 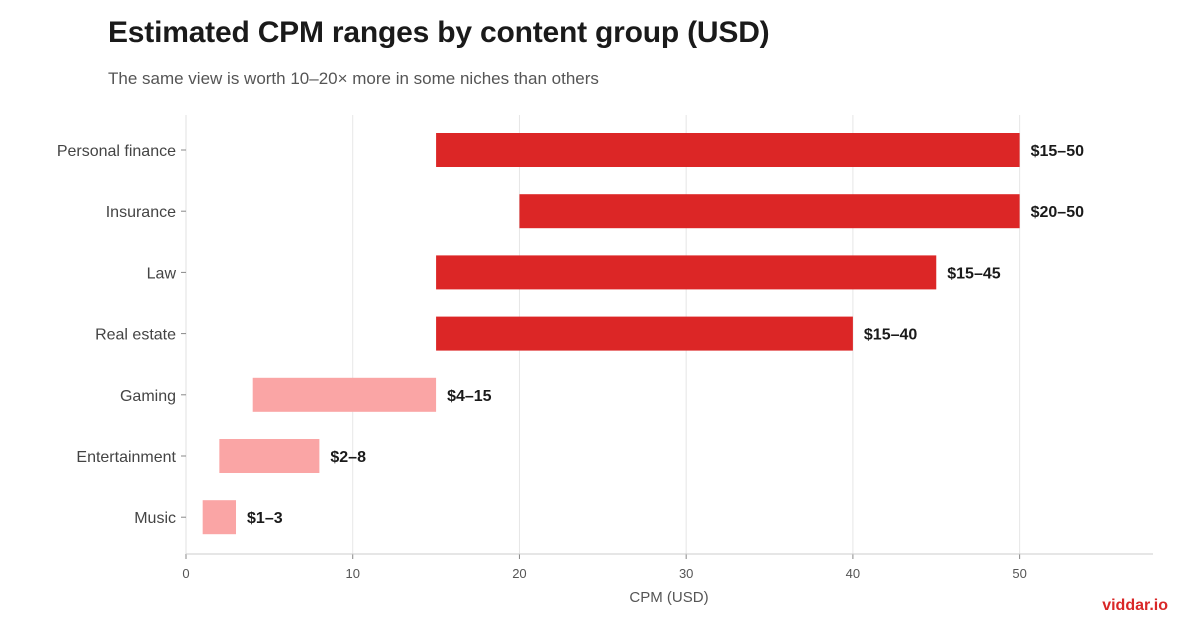 I want to click on bar-real-estate, so click(x=644, y=333).